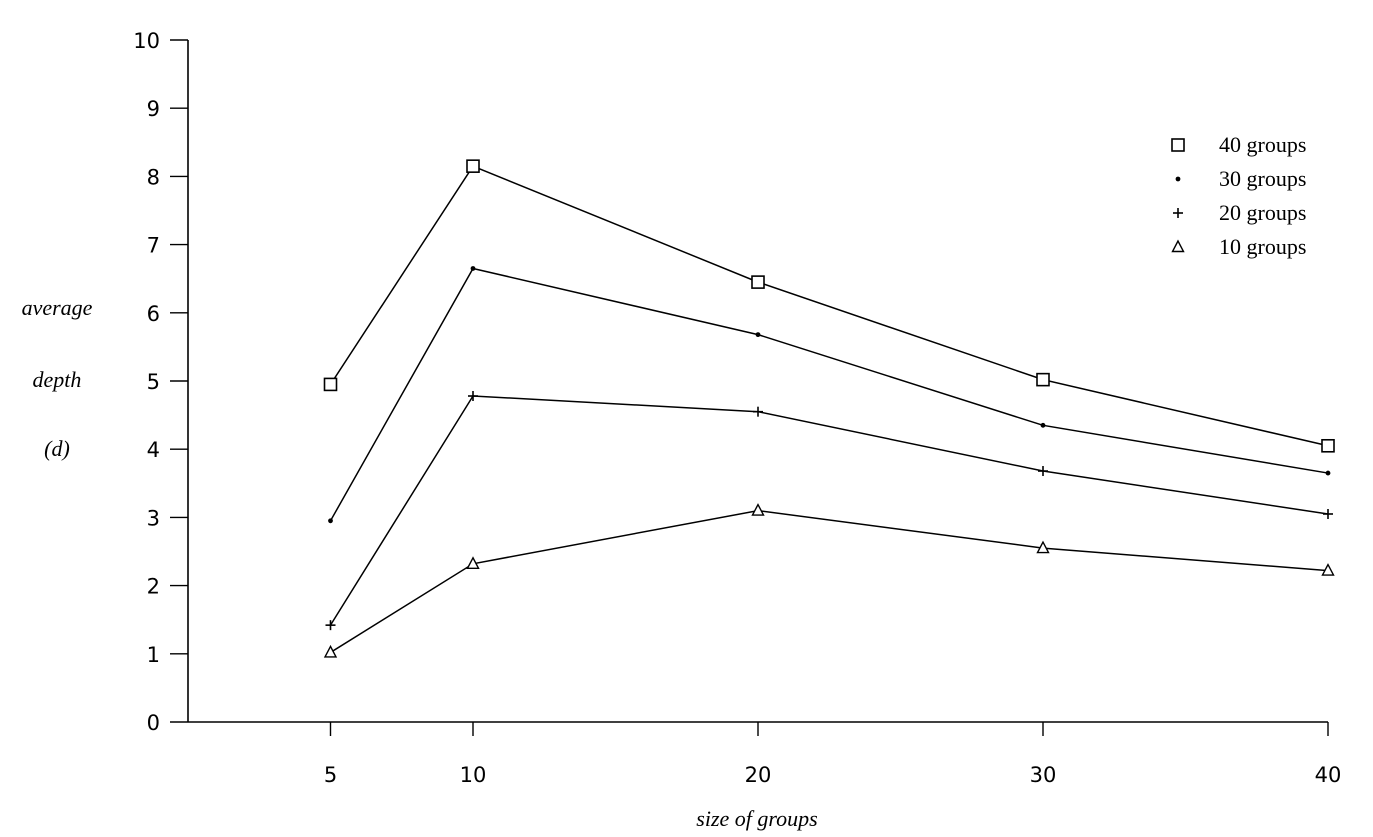  Describe the element at coordinates (57, 379) in the screenshot. I see `y-axis-title: depth` at that location.